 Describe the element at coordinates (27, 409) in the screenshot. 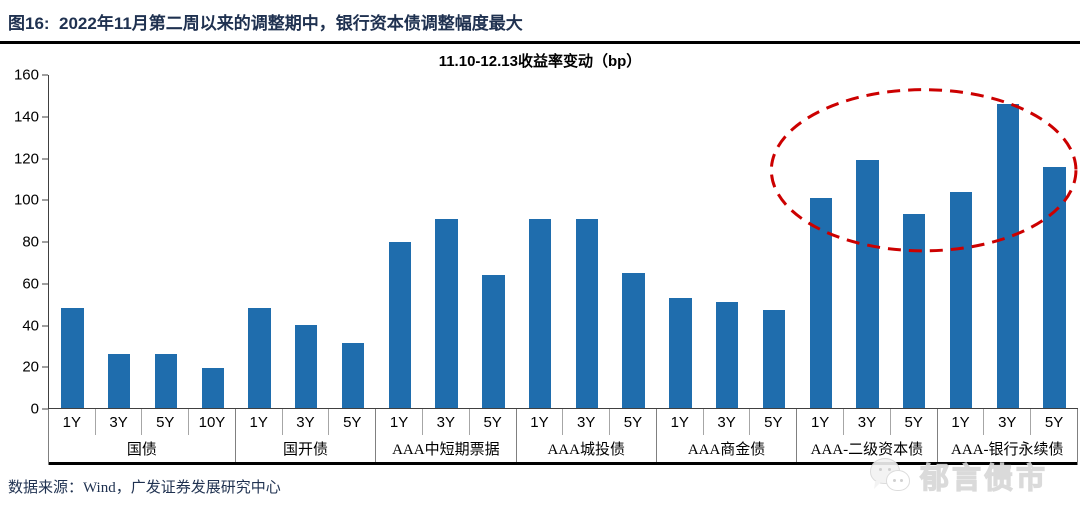

I see `y-tick: 0` at that location.